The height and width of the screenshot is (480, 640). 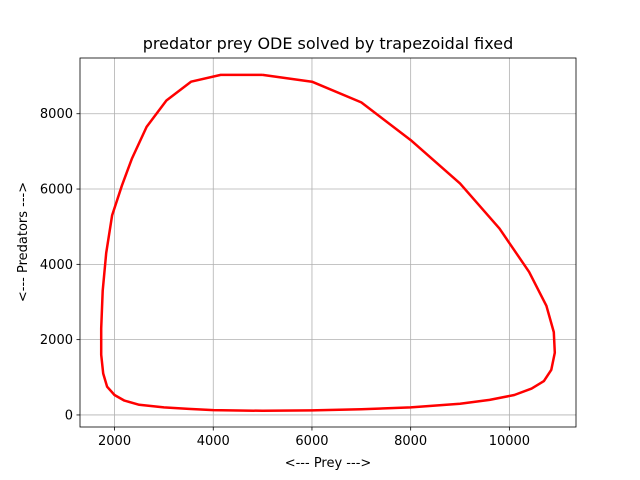 What do you see at coordinates (509, 441) in the screenshot?
I see `x-tick-label: 10000` at bounding box center [509, 441].